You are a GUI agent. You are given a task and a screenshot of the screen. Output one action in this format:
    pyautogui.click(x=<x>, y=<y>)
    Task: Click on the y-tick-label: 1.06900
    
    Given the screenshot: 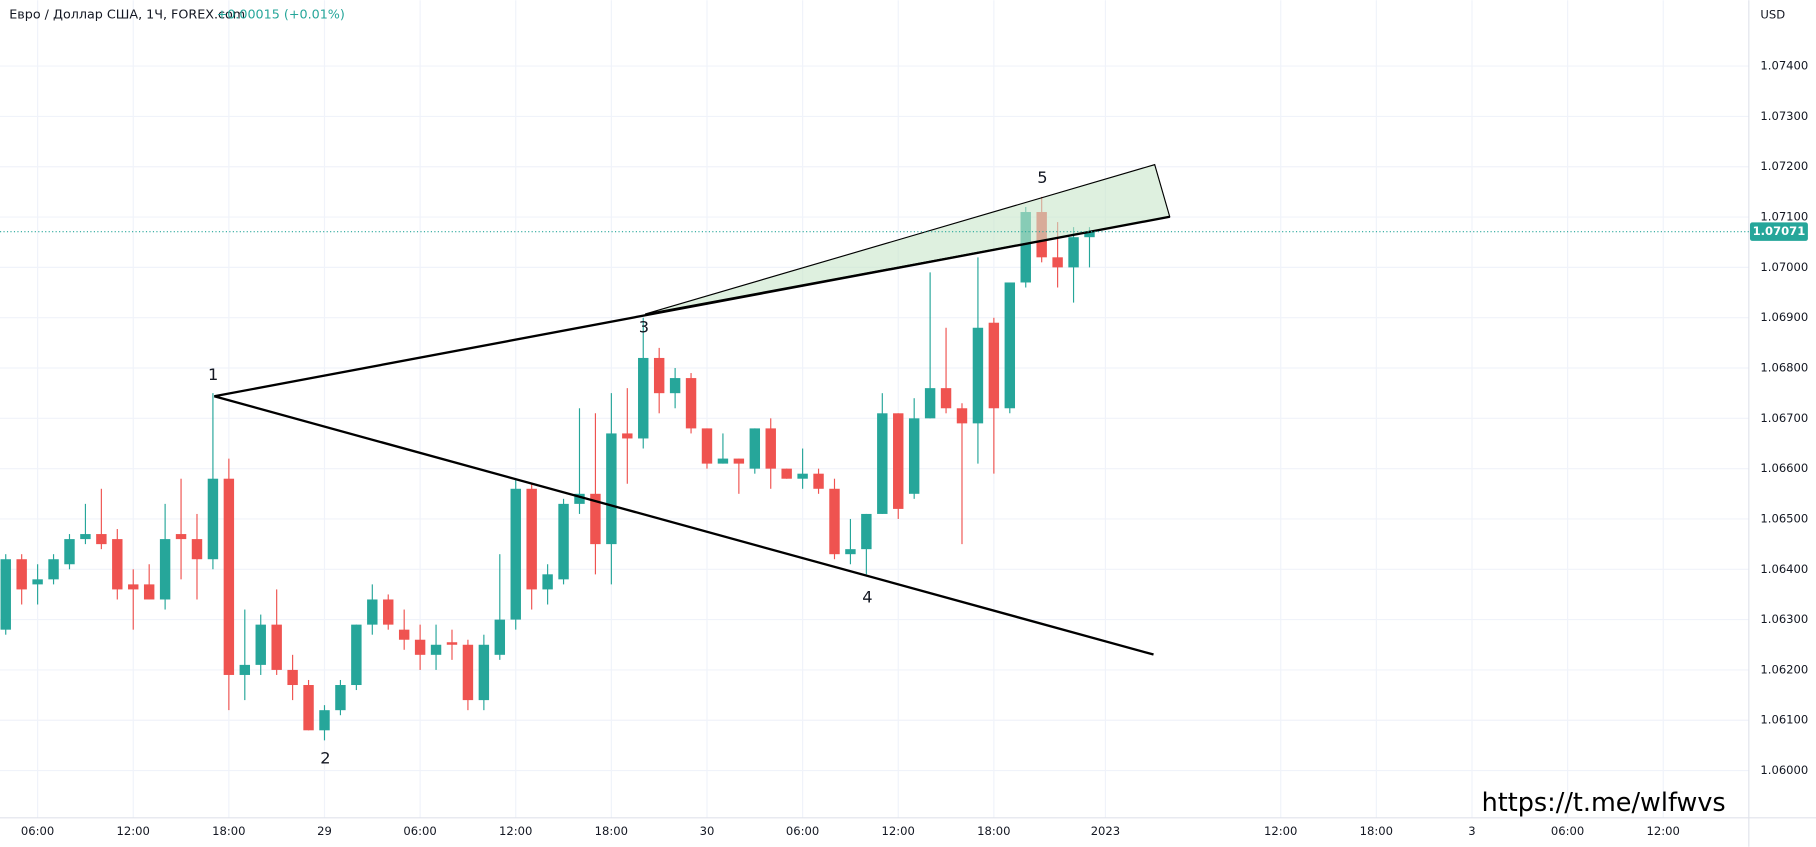 What is the action you would take?
    pyautogui.click(x=1784, y=317)
    